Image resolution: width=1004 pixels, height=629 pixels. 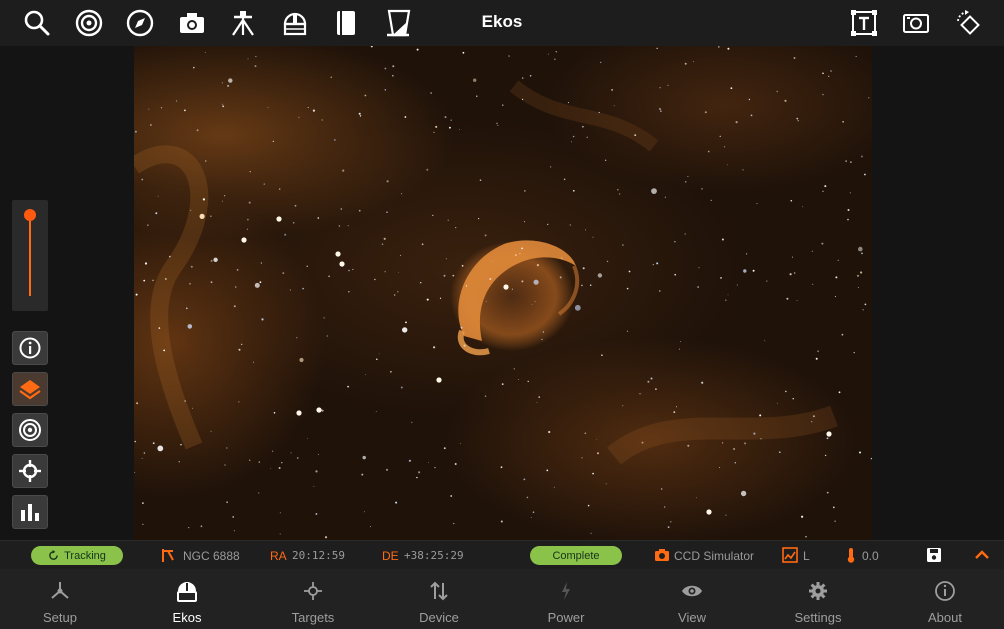 What do you see at coordinates (692, 591) in the screenshot?
I see `eye-icon` at bounding box center [692, 591].